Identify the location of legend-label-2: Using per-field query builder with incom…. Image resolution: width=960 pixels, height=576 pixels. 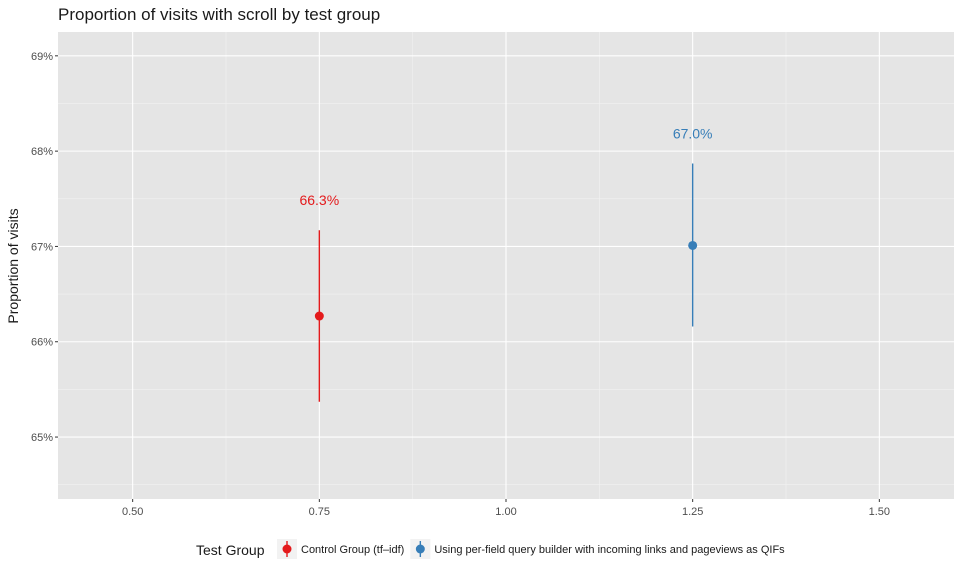
(609, 550).